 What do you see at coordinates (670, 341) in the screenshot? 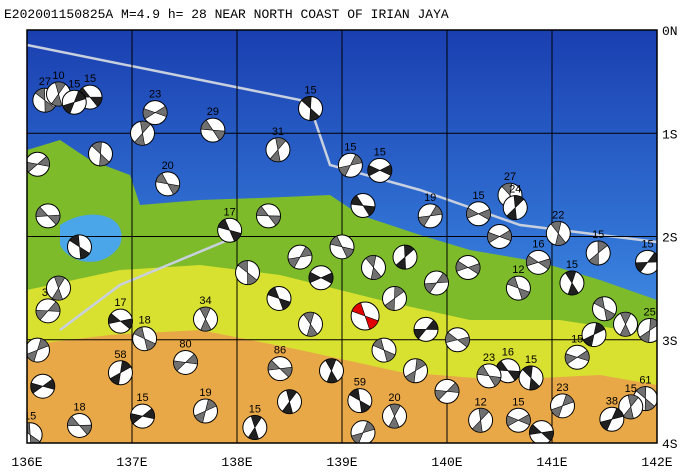
I see `y-tick-label: 3S` at bounding box center [670, 341].